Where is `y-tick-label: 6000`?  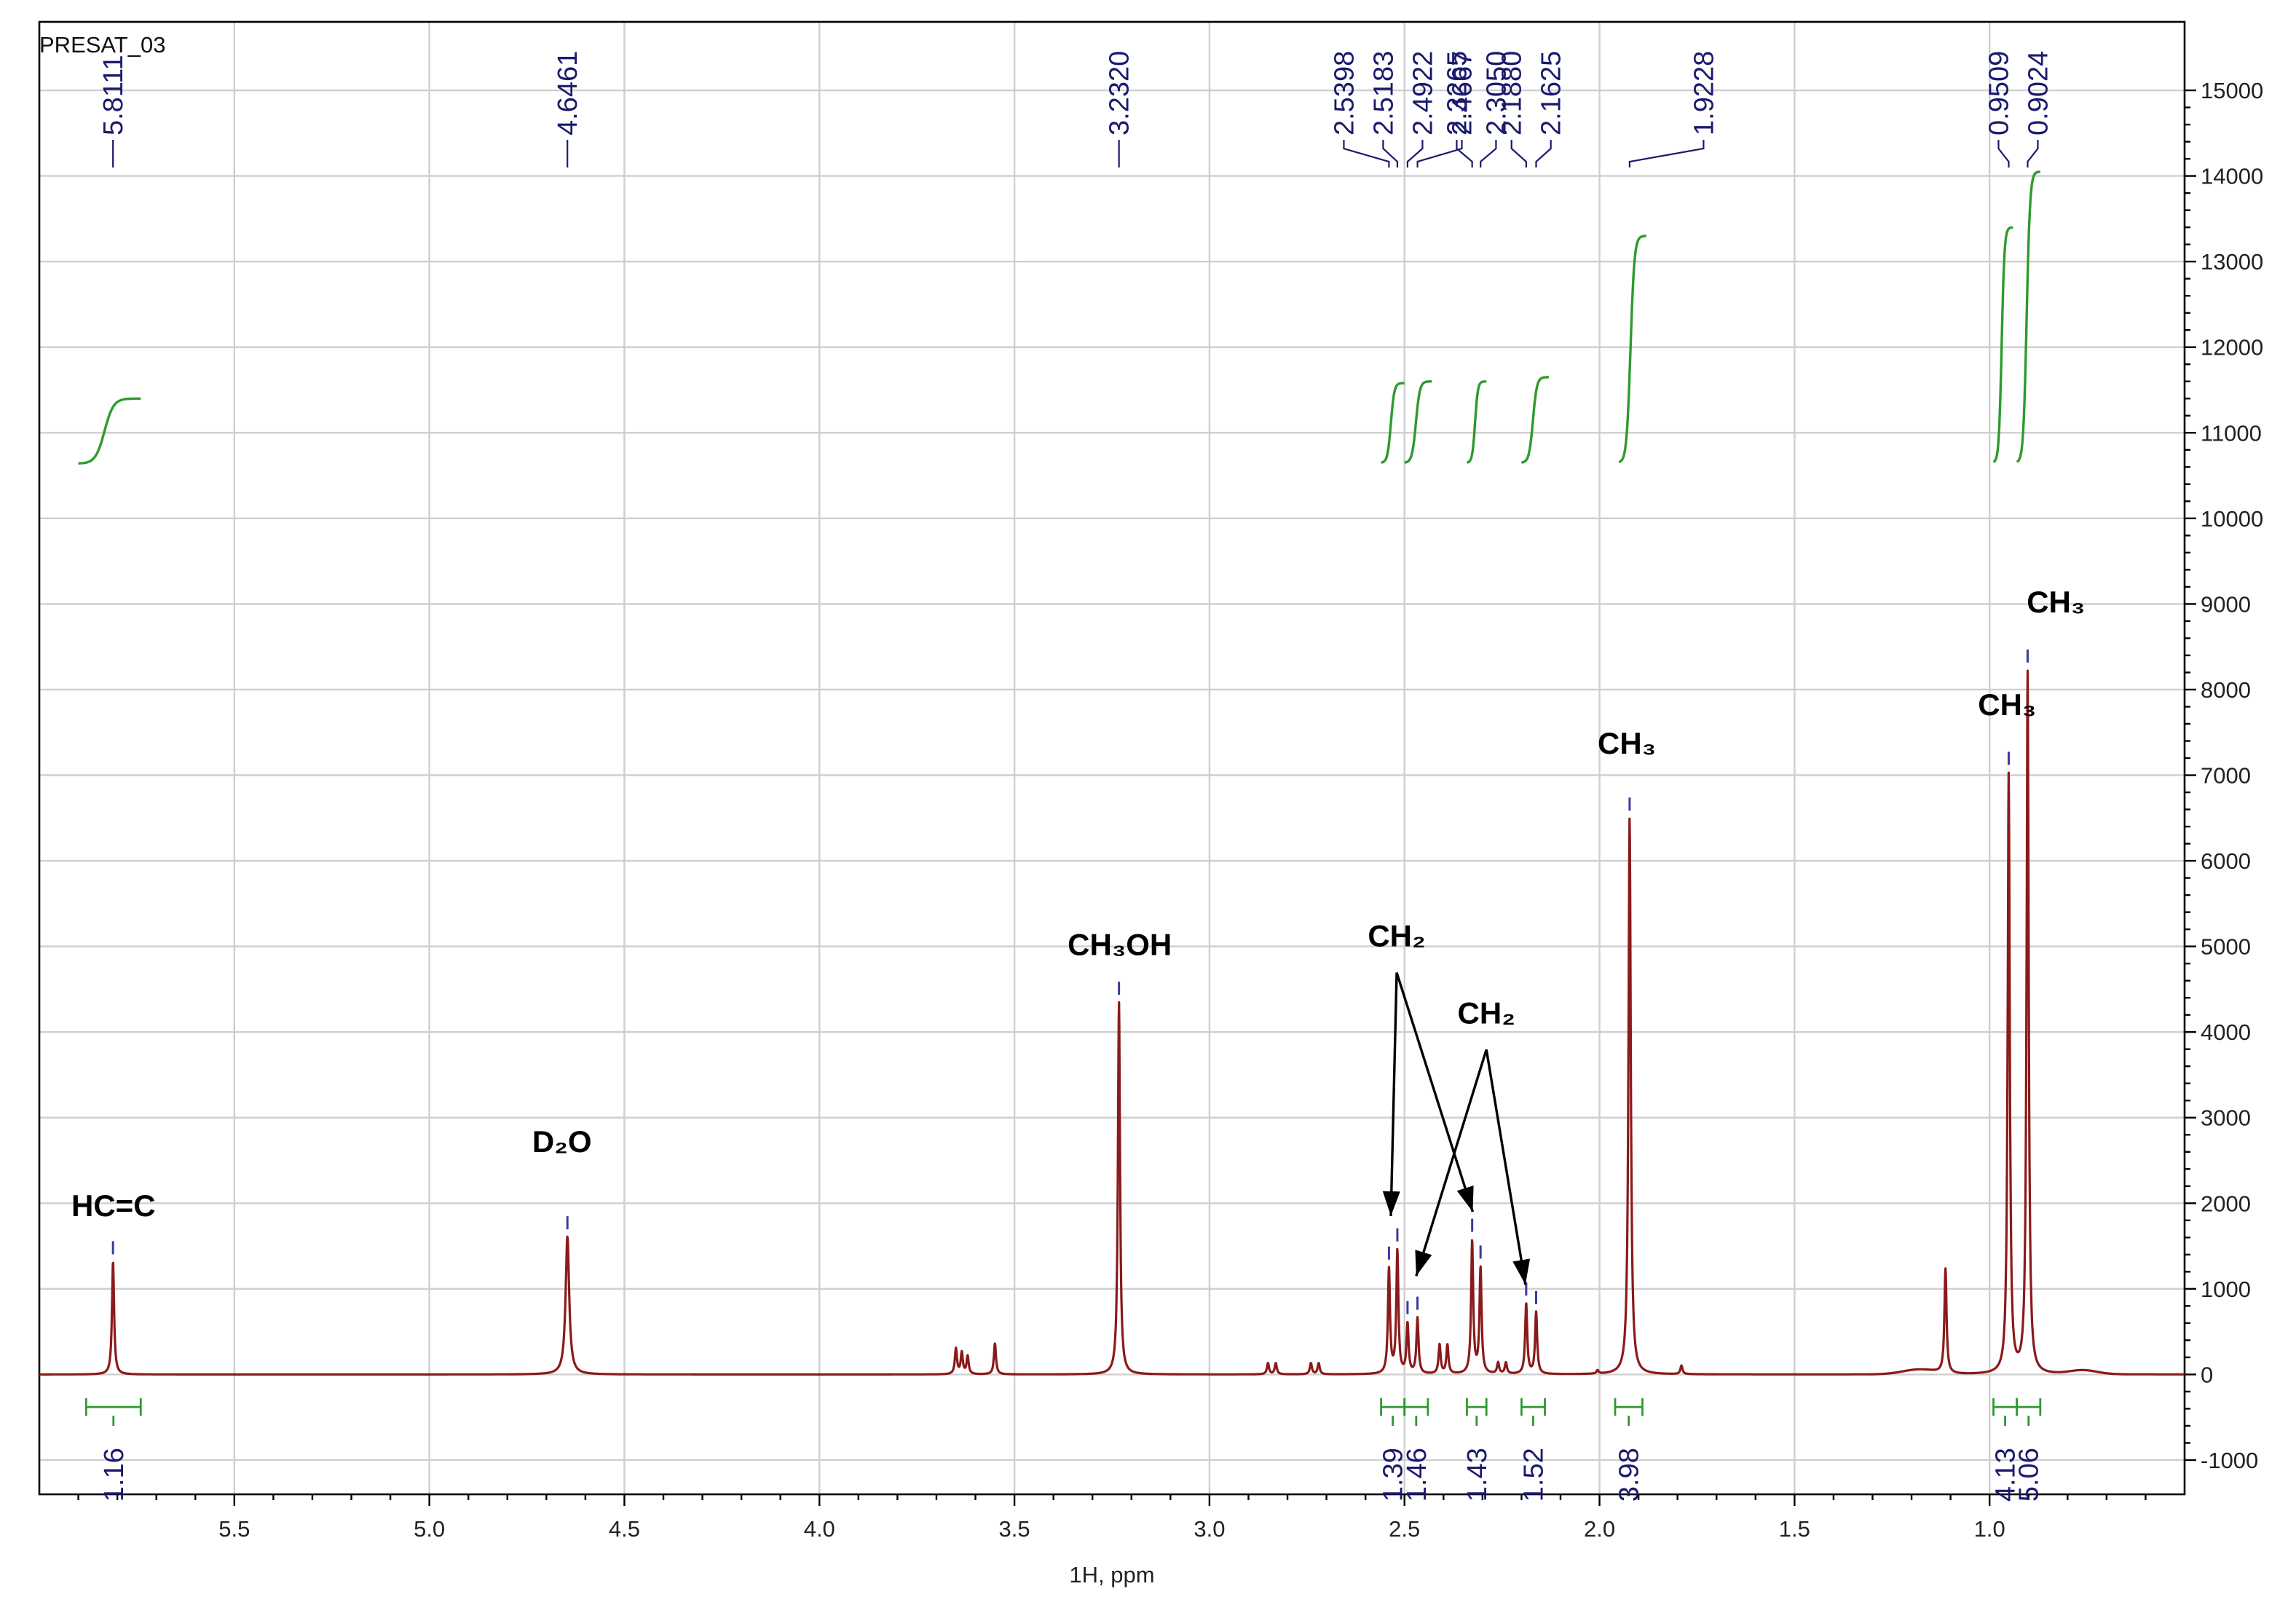
y-tick-label: 6000 is located at coordinates (2226, 861).